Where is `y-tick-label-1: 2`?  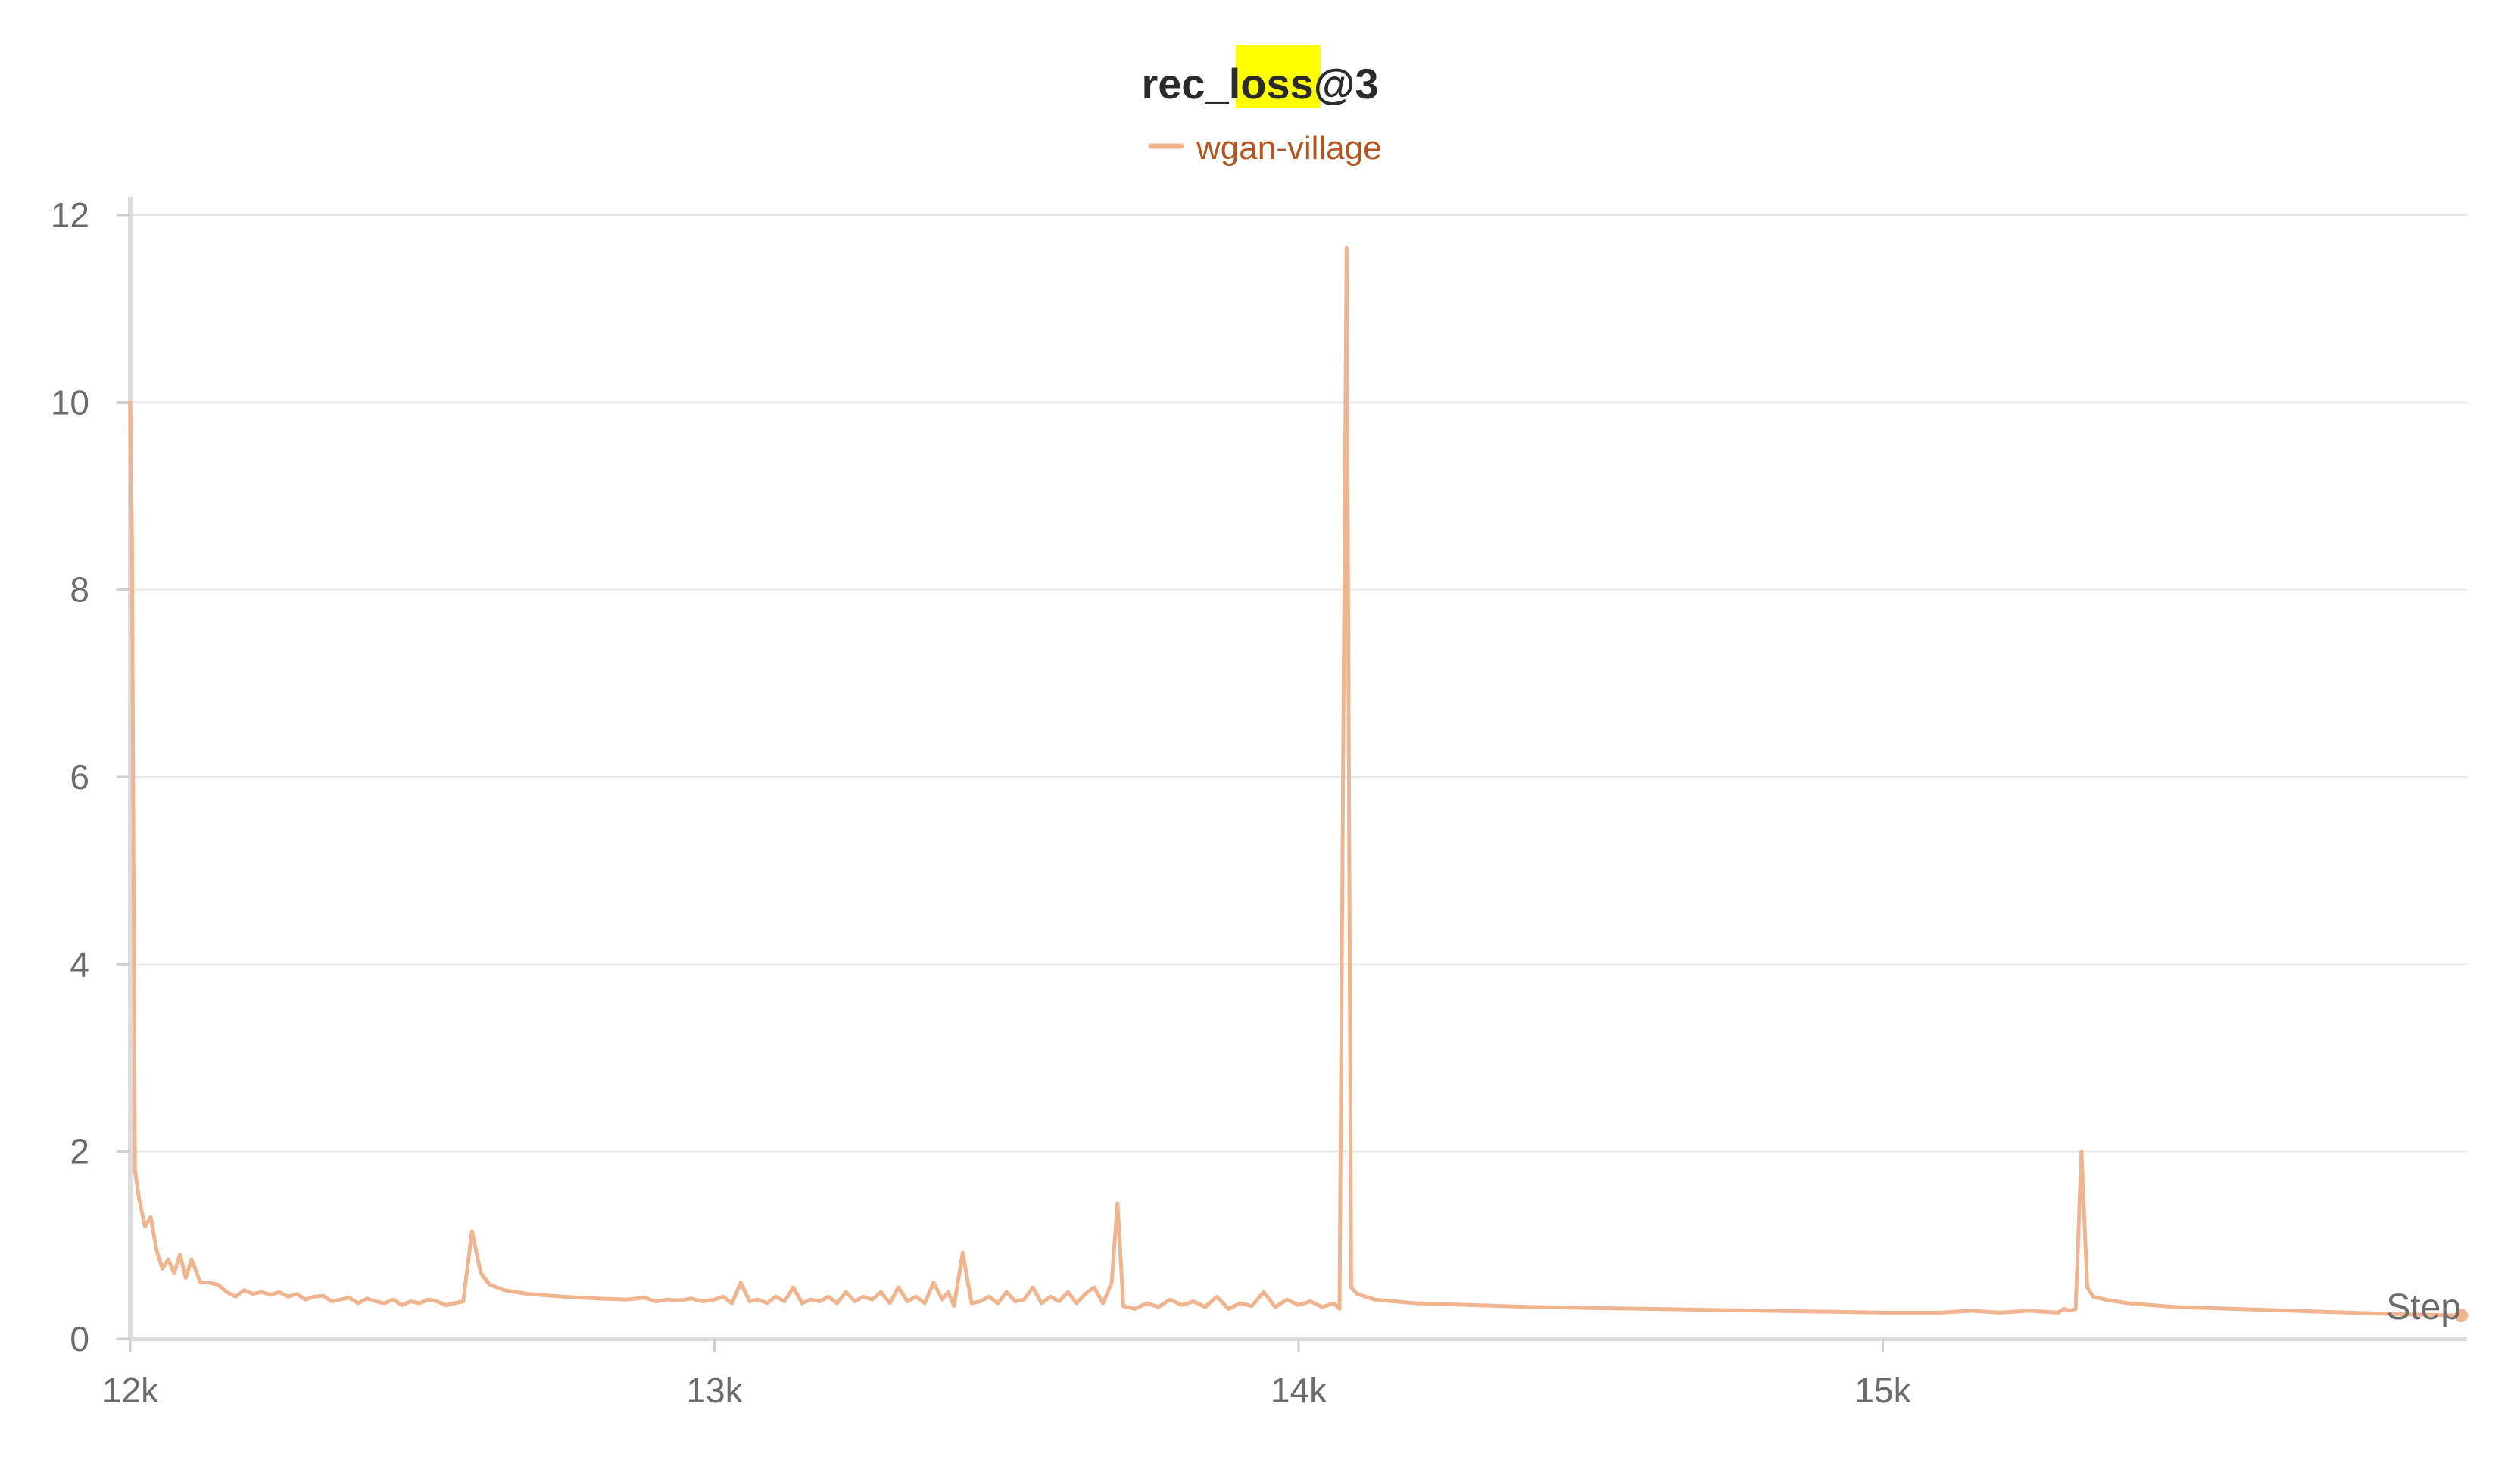 y-tick-label-1: 2 is located at coordinates (79, 1151).